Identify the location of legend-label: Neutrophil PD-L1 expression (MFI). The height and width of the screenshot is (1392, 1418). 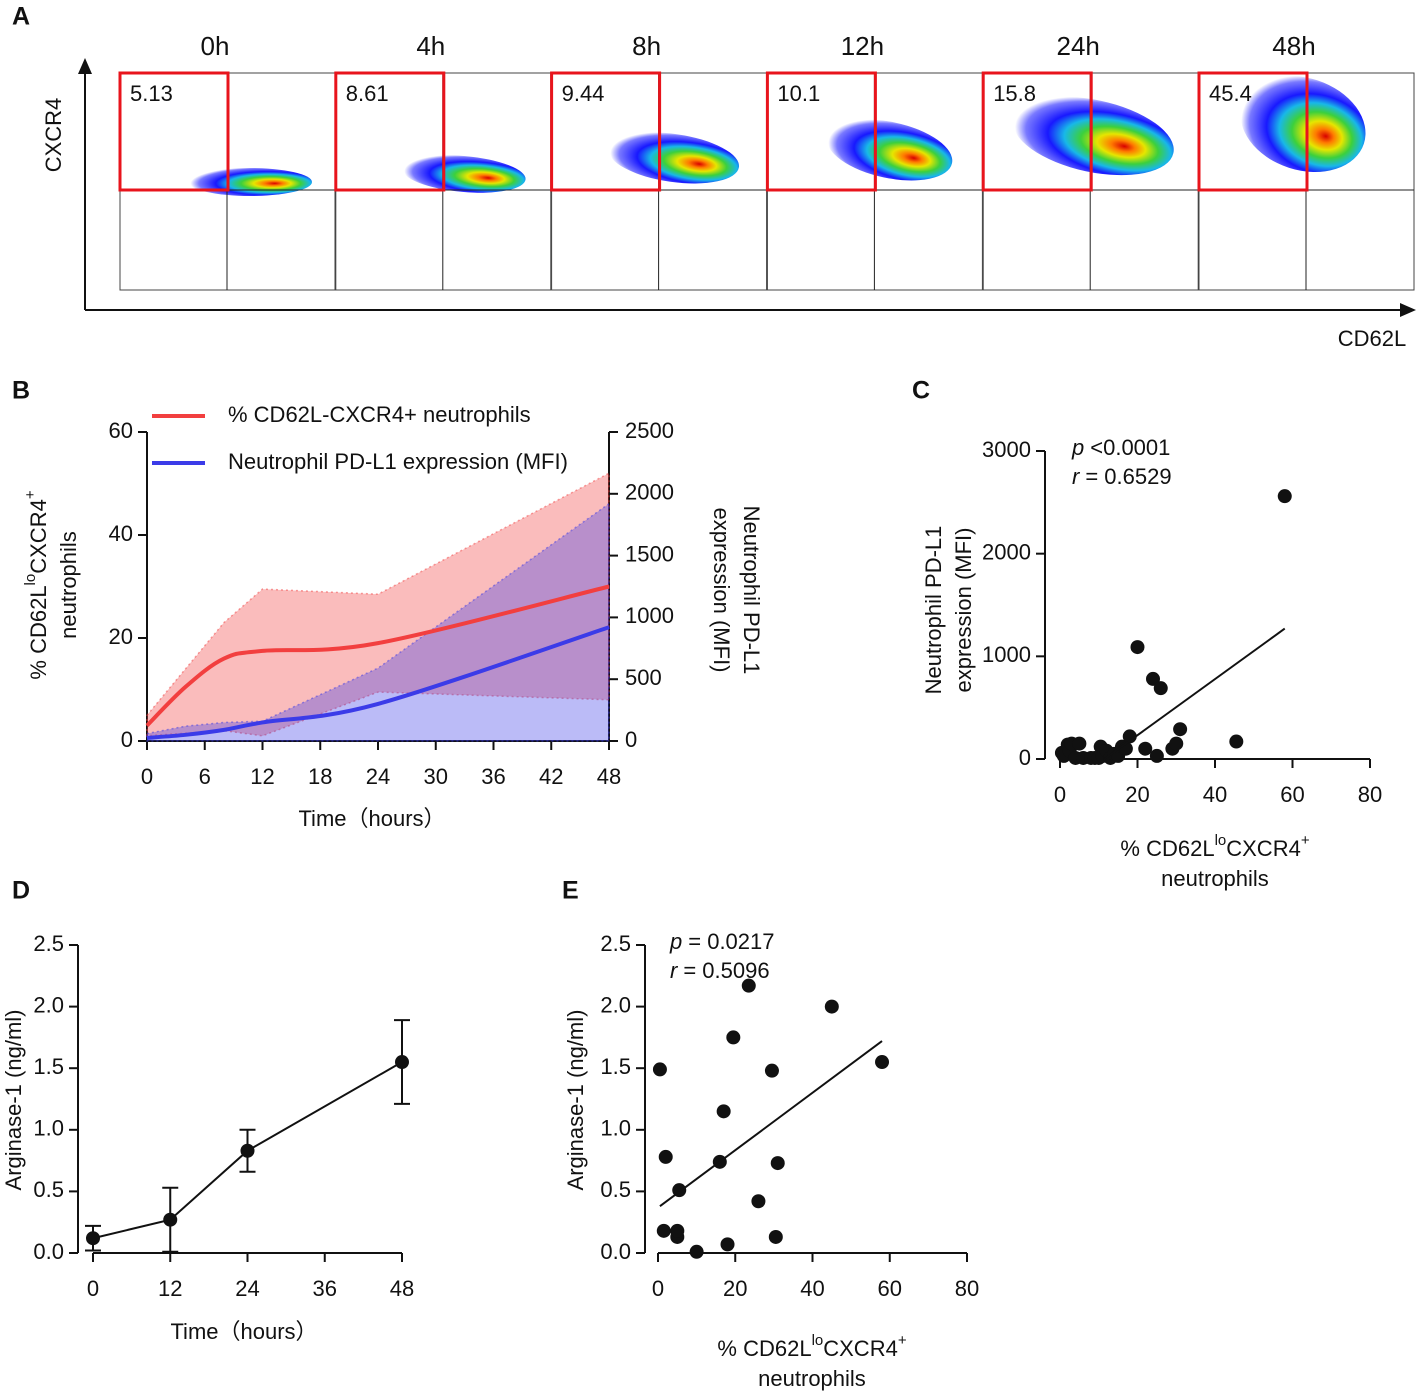
(398, 461).